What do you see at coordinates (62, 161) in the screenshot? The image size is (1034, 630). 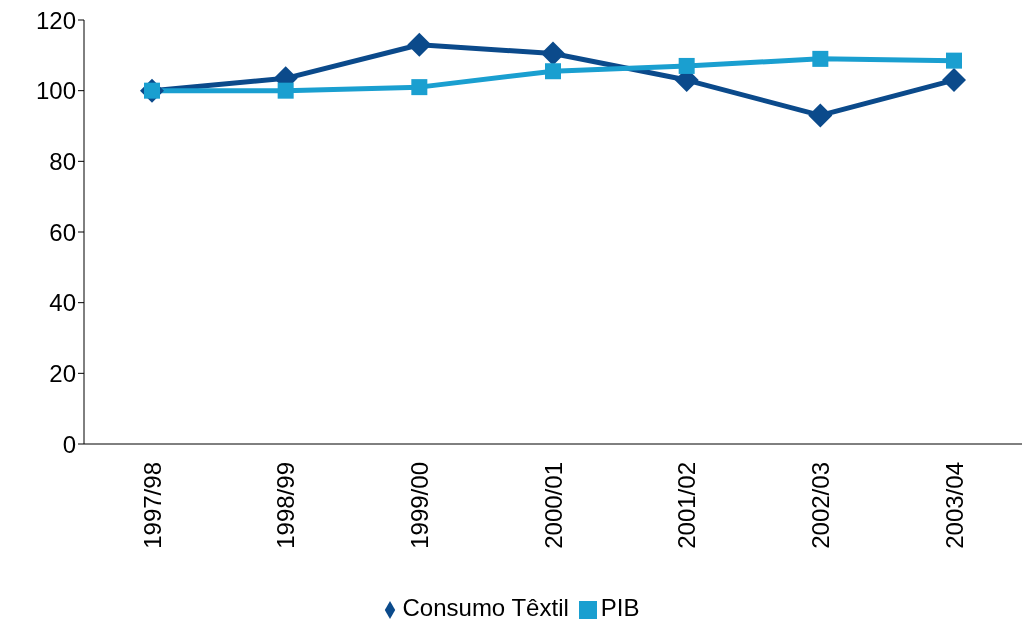 I see `y-tick-label: 80` at bounding box center [62, 161].